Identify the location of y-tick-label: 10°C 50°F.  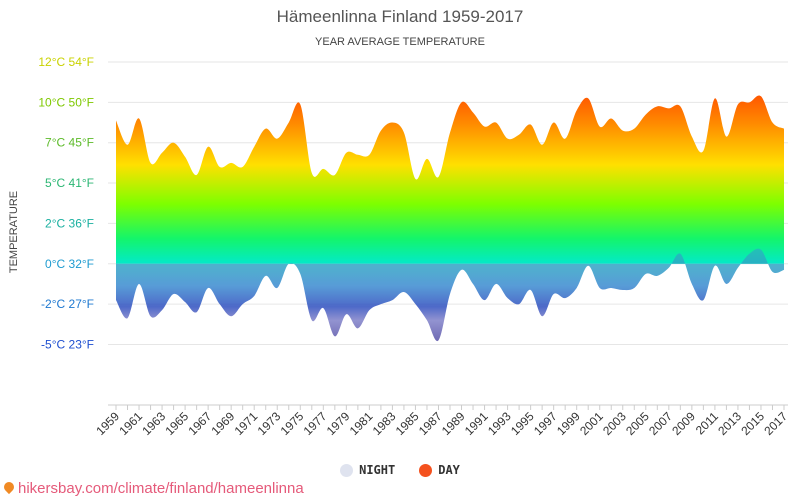
(66, 102).